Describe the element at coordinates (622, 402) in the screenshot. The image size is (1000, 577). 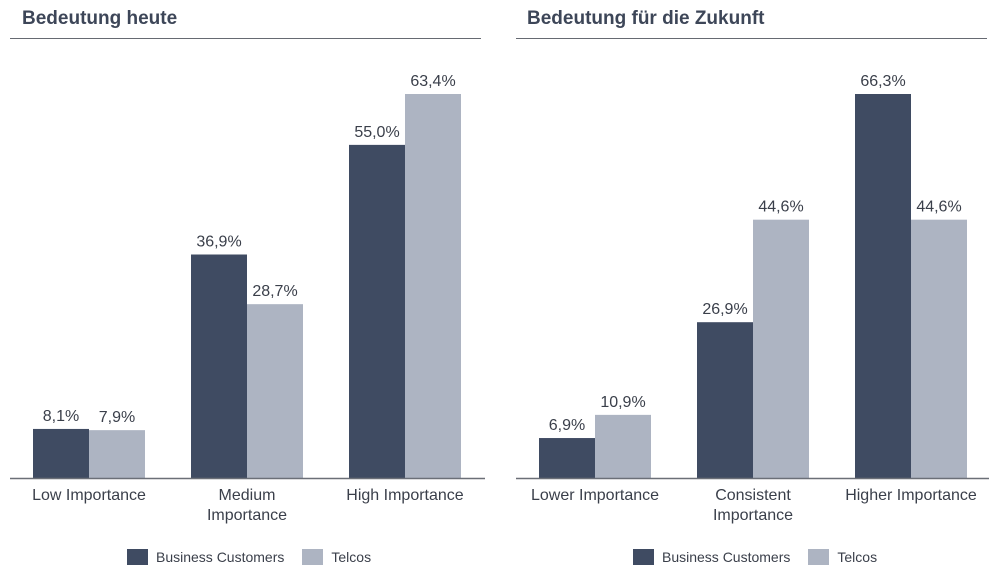
I see `data-label: 10,9%` at that location.